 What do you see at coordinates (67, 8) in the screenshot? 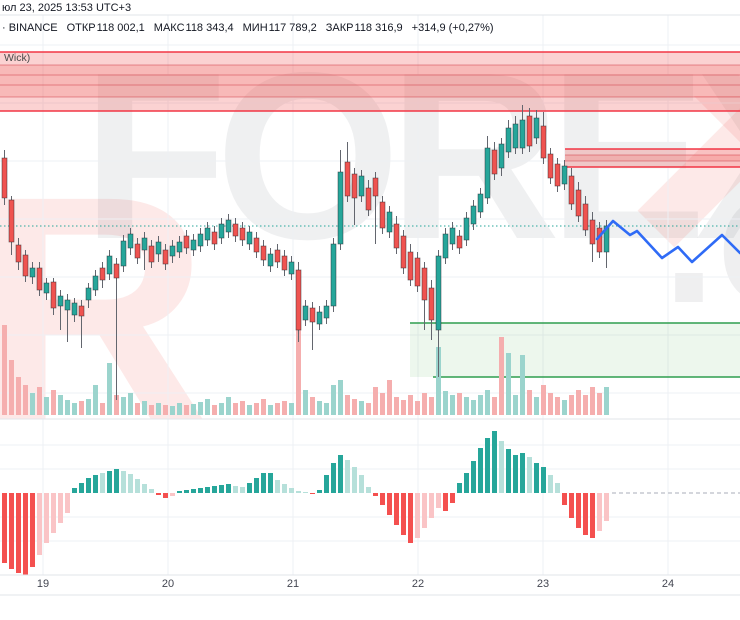
I see `chart-datetime: юл 23, 2025 13:53 UTC+3` at bounding box center [67, 8].